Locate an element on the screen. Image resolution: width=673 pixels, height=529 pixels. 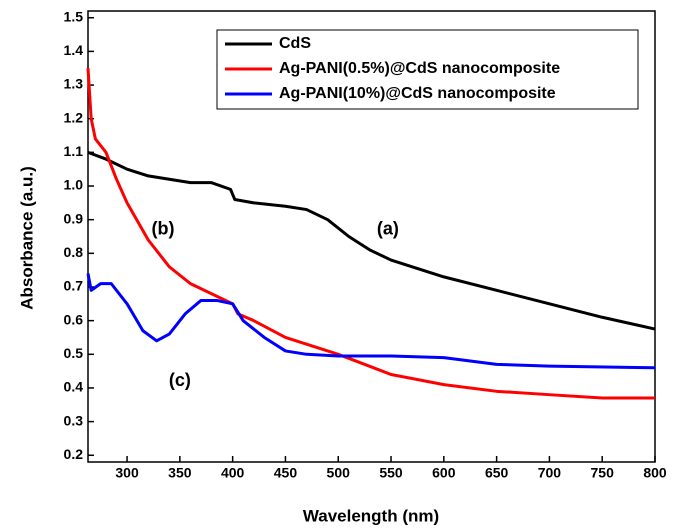
x-tick-label: 650 is located at coordinates (497, 473).